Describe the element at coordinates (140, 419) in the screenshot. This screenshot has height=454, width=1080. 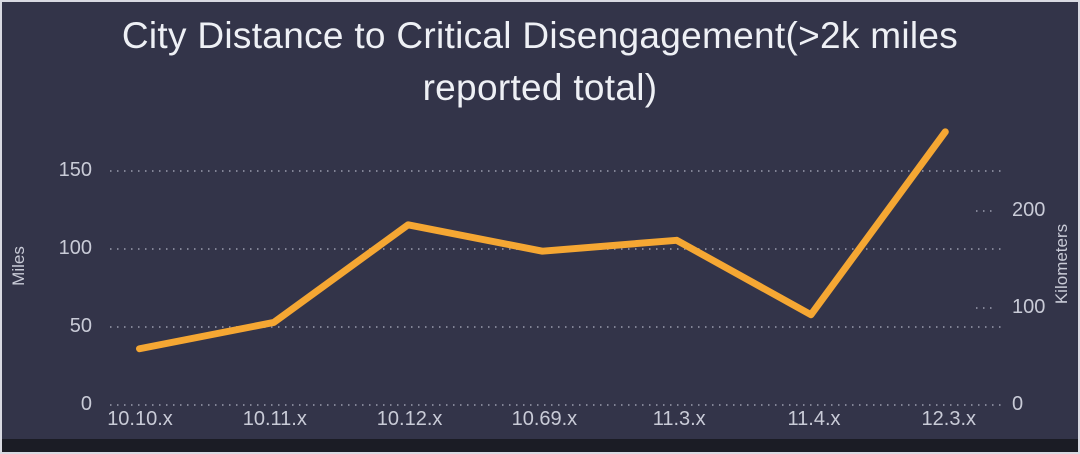
I see `x-axis-tick-label: 10.10.x` at that location.